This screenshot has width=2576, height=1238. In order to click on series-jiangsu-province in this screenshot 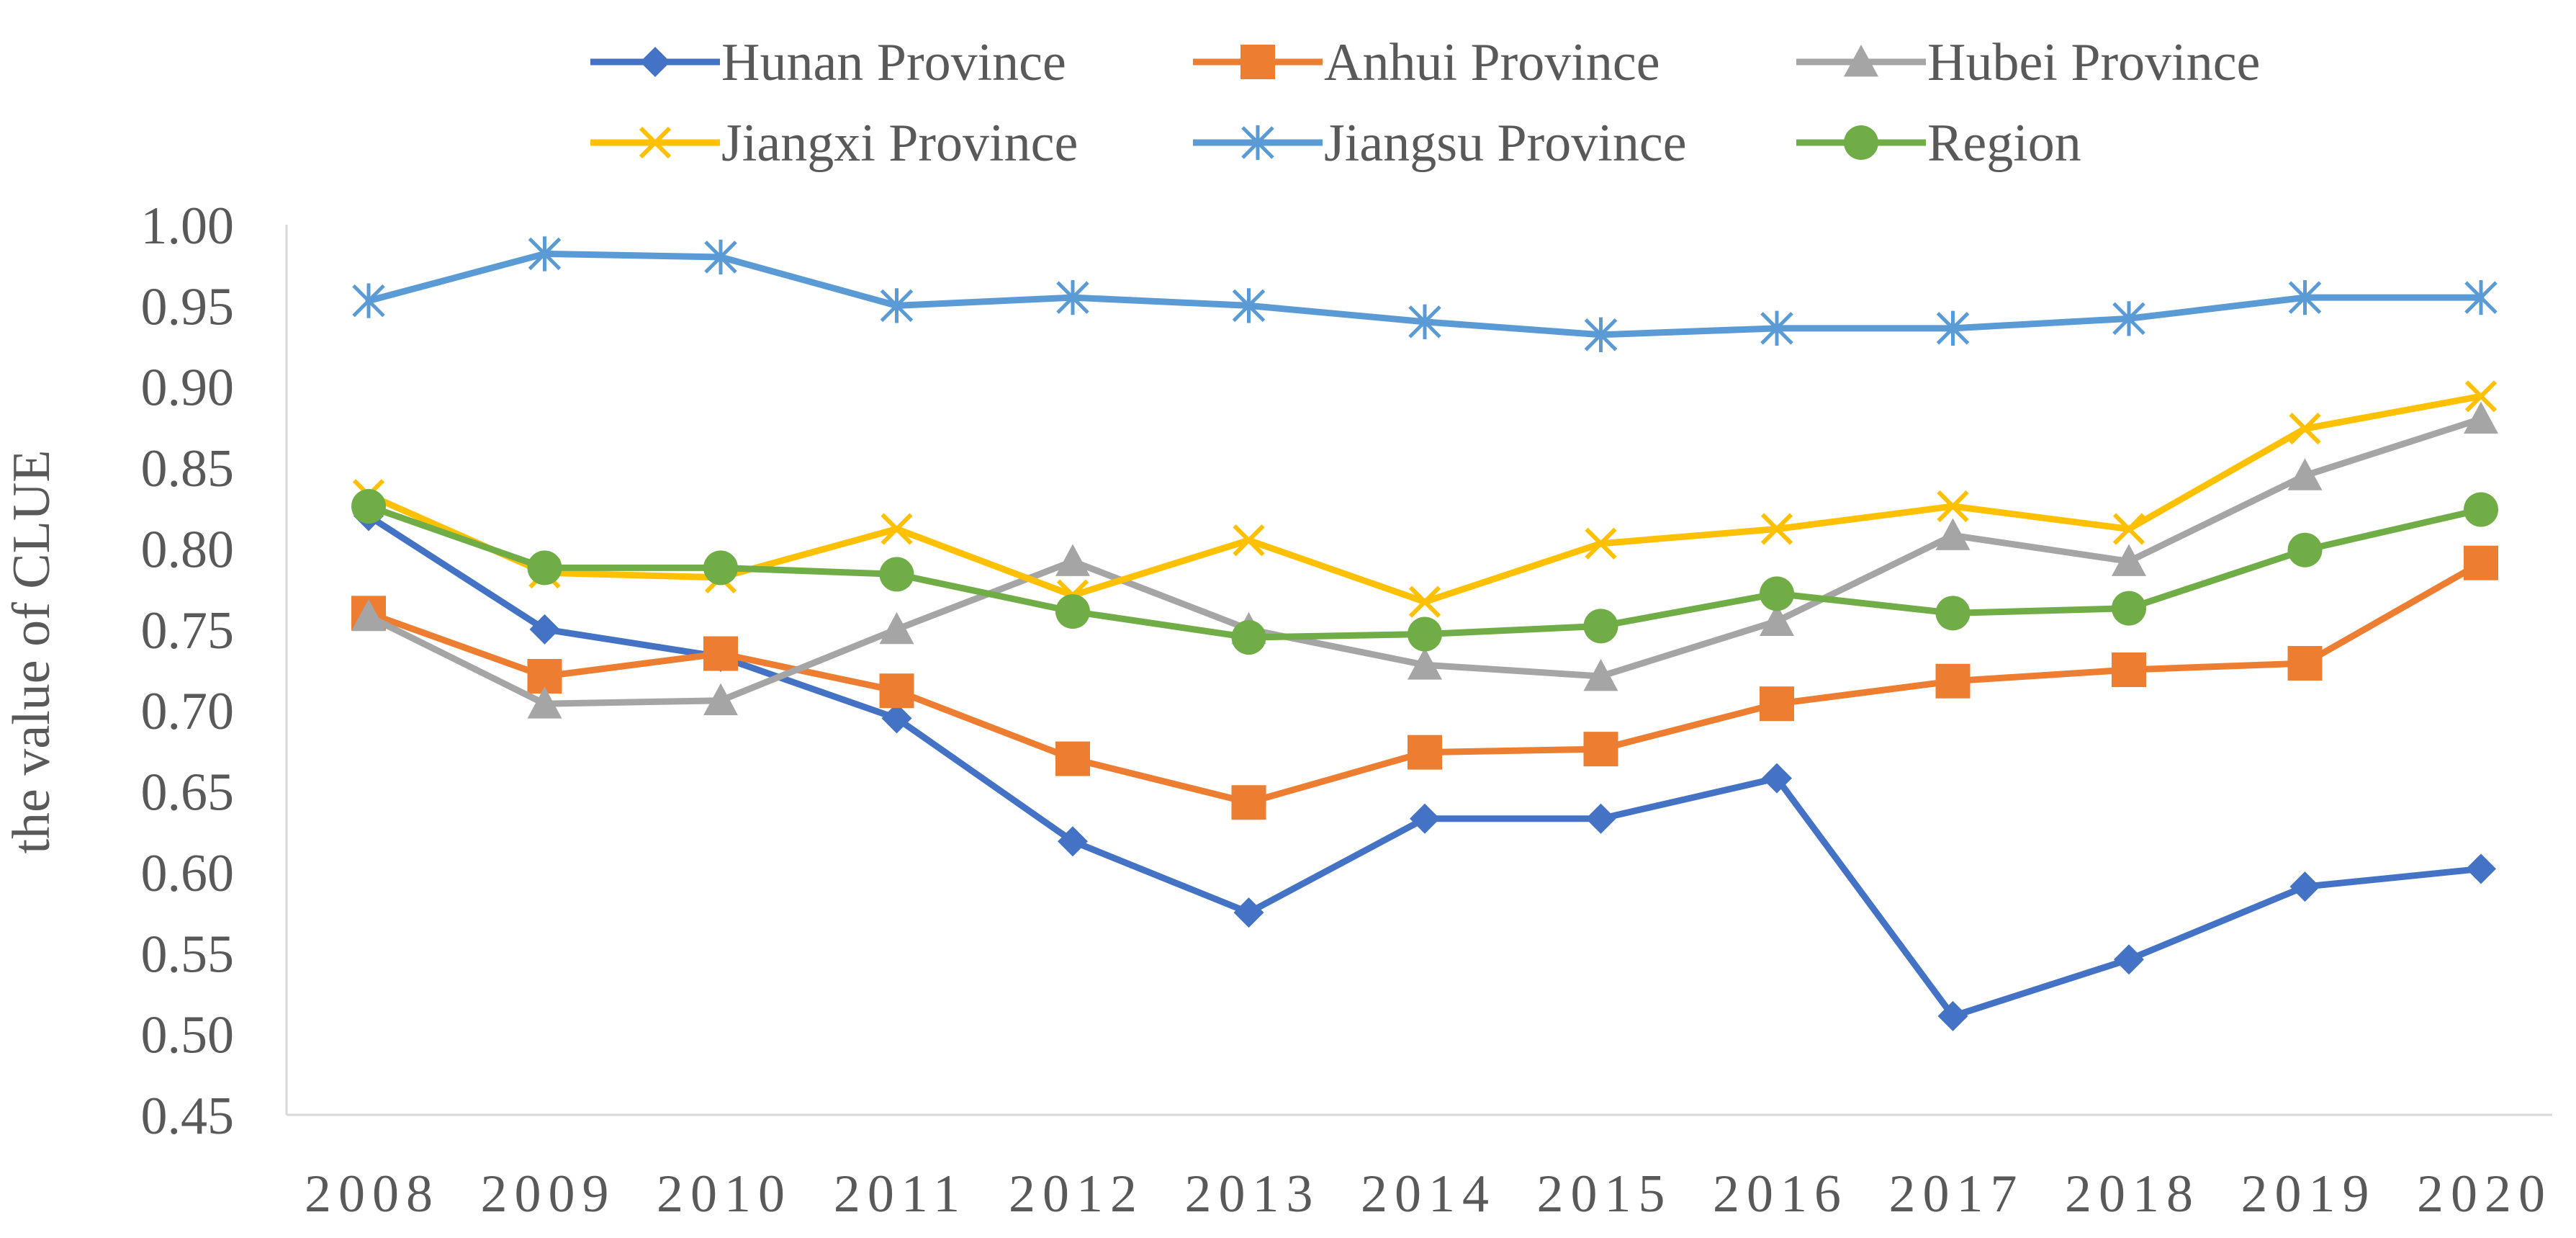, I will do `click(1425, 294)`.